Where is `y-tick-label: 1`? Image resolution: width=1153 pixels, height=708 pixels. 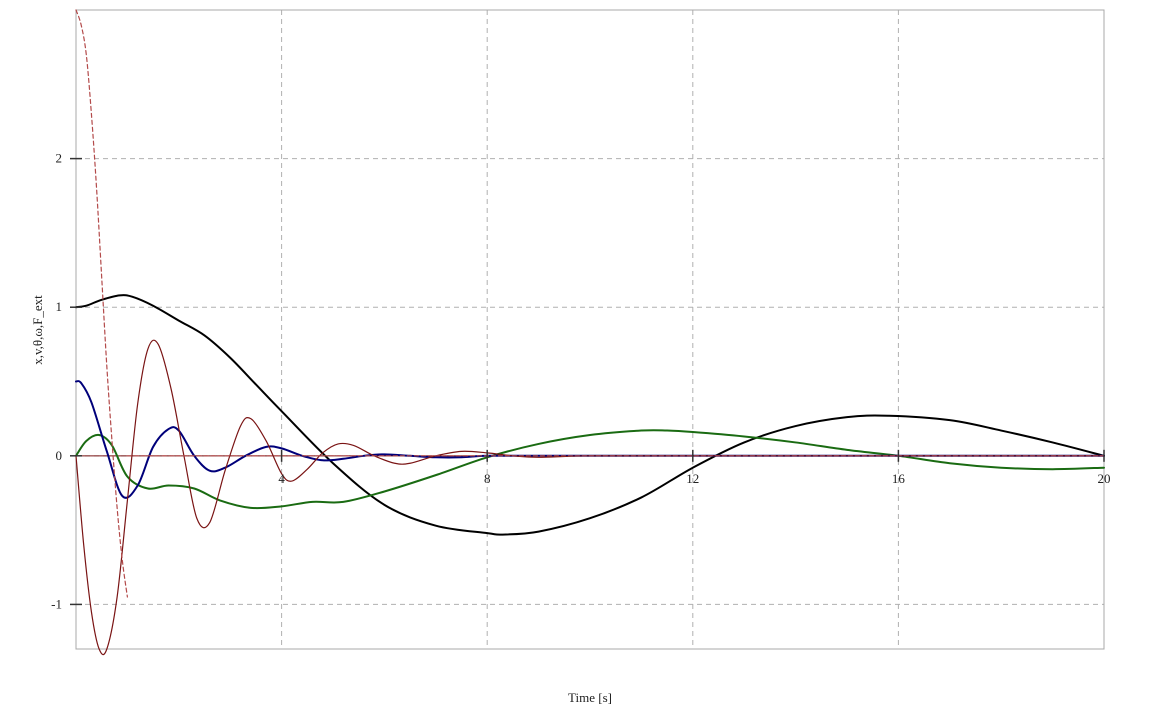
y-tick-label: 1 is located at coordinates (59, 306).